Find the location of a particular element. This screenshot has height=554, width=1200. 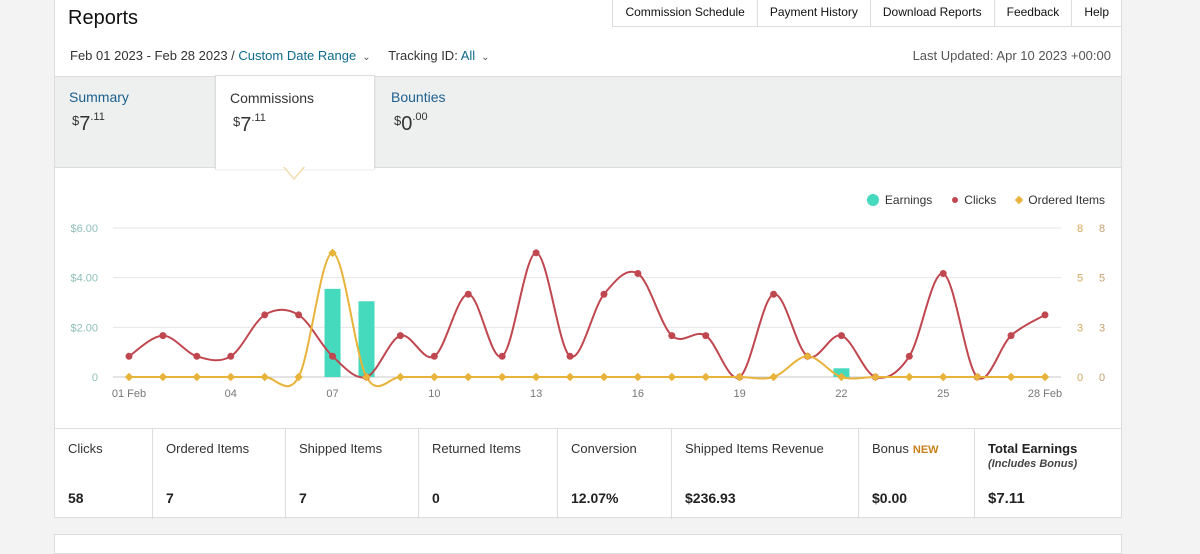

x-tick-label: 28 Feb is located at coordinates (1045, 394).